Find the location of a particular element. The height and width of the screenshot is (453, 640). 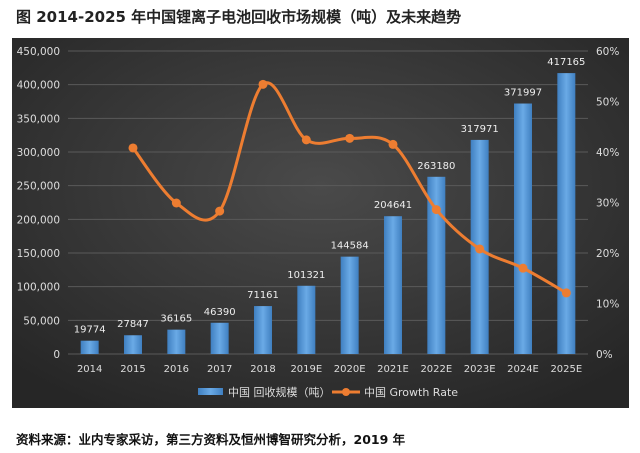

x-tick-label: 2019E is located at coordinates (306, 369).